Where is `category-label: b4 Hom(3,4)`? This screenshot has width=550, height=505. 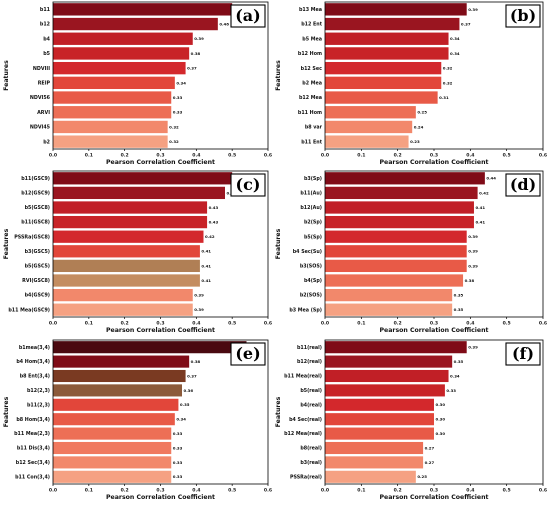 category-label: b4 Hom(3,4) is located at coordinates (33, 362).